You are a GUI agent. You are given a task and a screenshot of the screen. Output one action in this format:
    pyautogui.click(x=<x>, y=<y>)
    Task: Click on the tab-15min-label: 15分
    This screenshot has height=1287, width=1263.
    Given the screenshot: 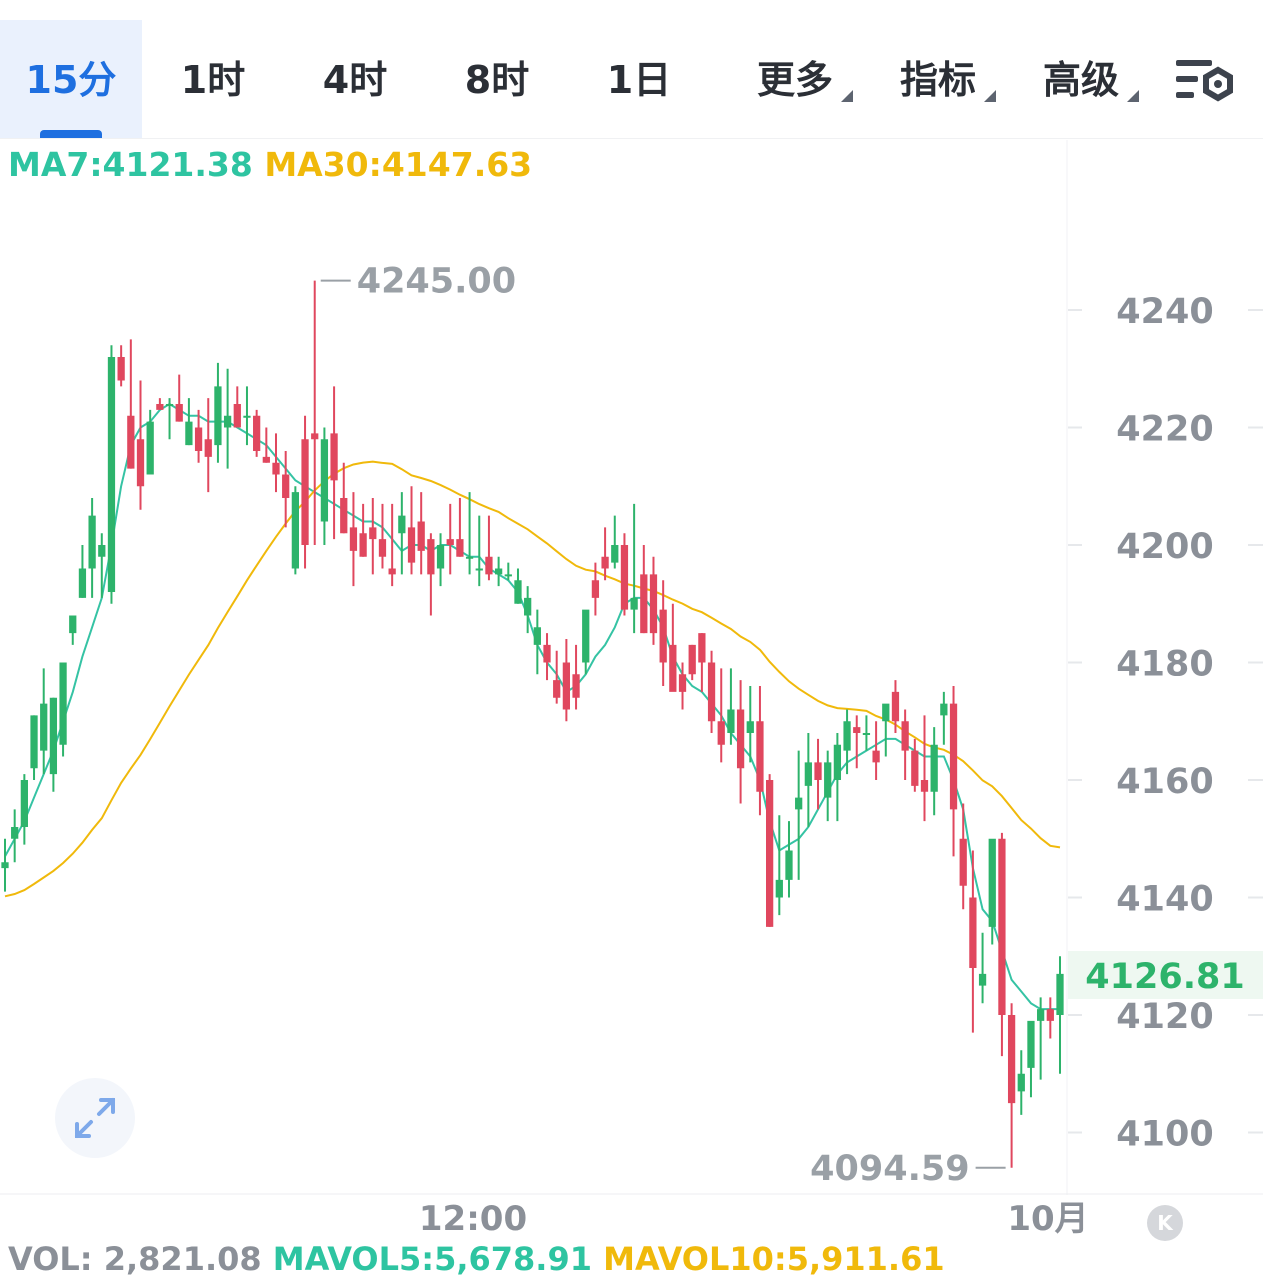 What is the action you would take?
    pyautogui.click(x=71, y=79)
    